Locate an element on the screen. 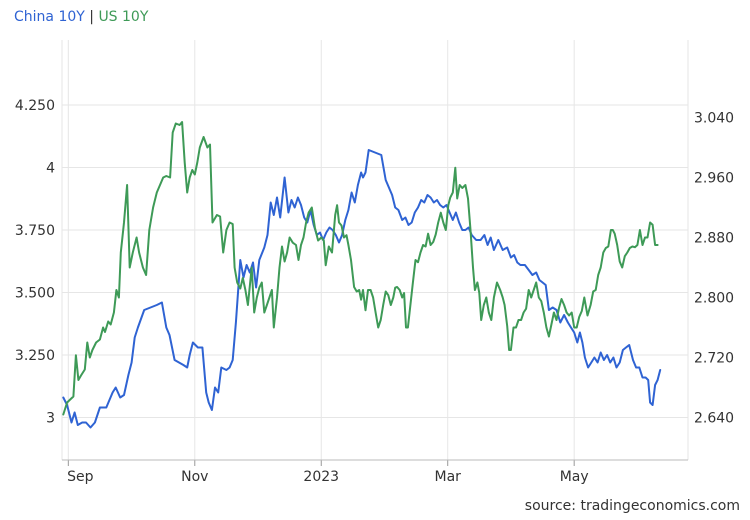 This screenshot has width=750, height=520. y-left-tick-label: 3.500 is located at coordinates (35, 294).